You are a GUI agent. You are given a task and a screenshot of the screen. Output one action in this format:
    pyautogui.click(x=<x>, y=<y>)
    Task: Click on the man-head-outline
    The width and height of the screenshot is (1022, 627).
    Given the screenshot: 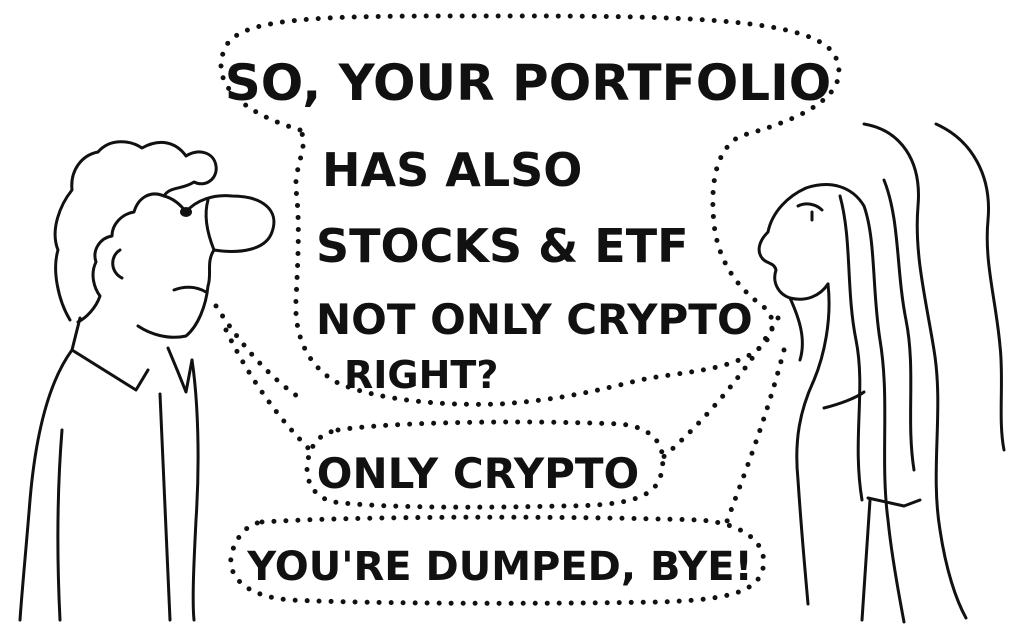 What is the action you would take?
    pyautogui.click(x=206, y=266)
    